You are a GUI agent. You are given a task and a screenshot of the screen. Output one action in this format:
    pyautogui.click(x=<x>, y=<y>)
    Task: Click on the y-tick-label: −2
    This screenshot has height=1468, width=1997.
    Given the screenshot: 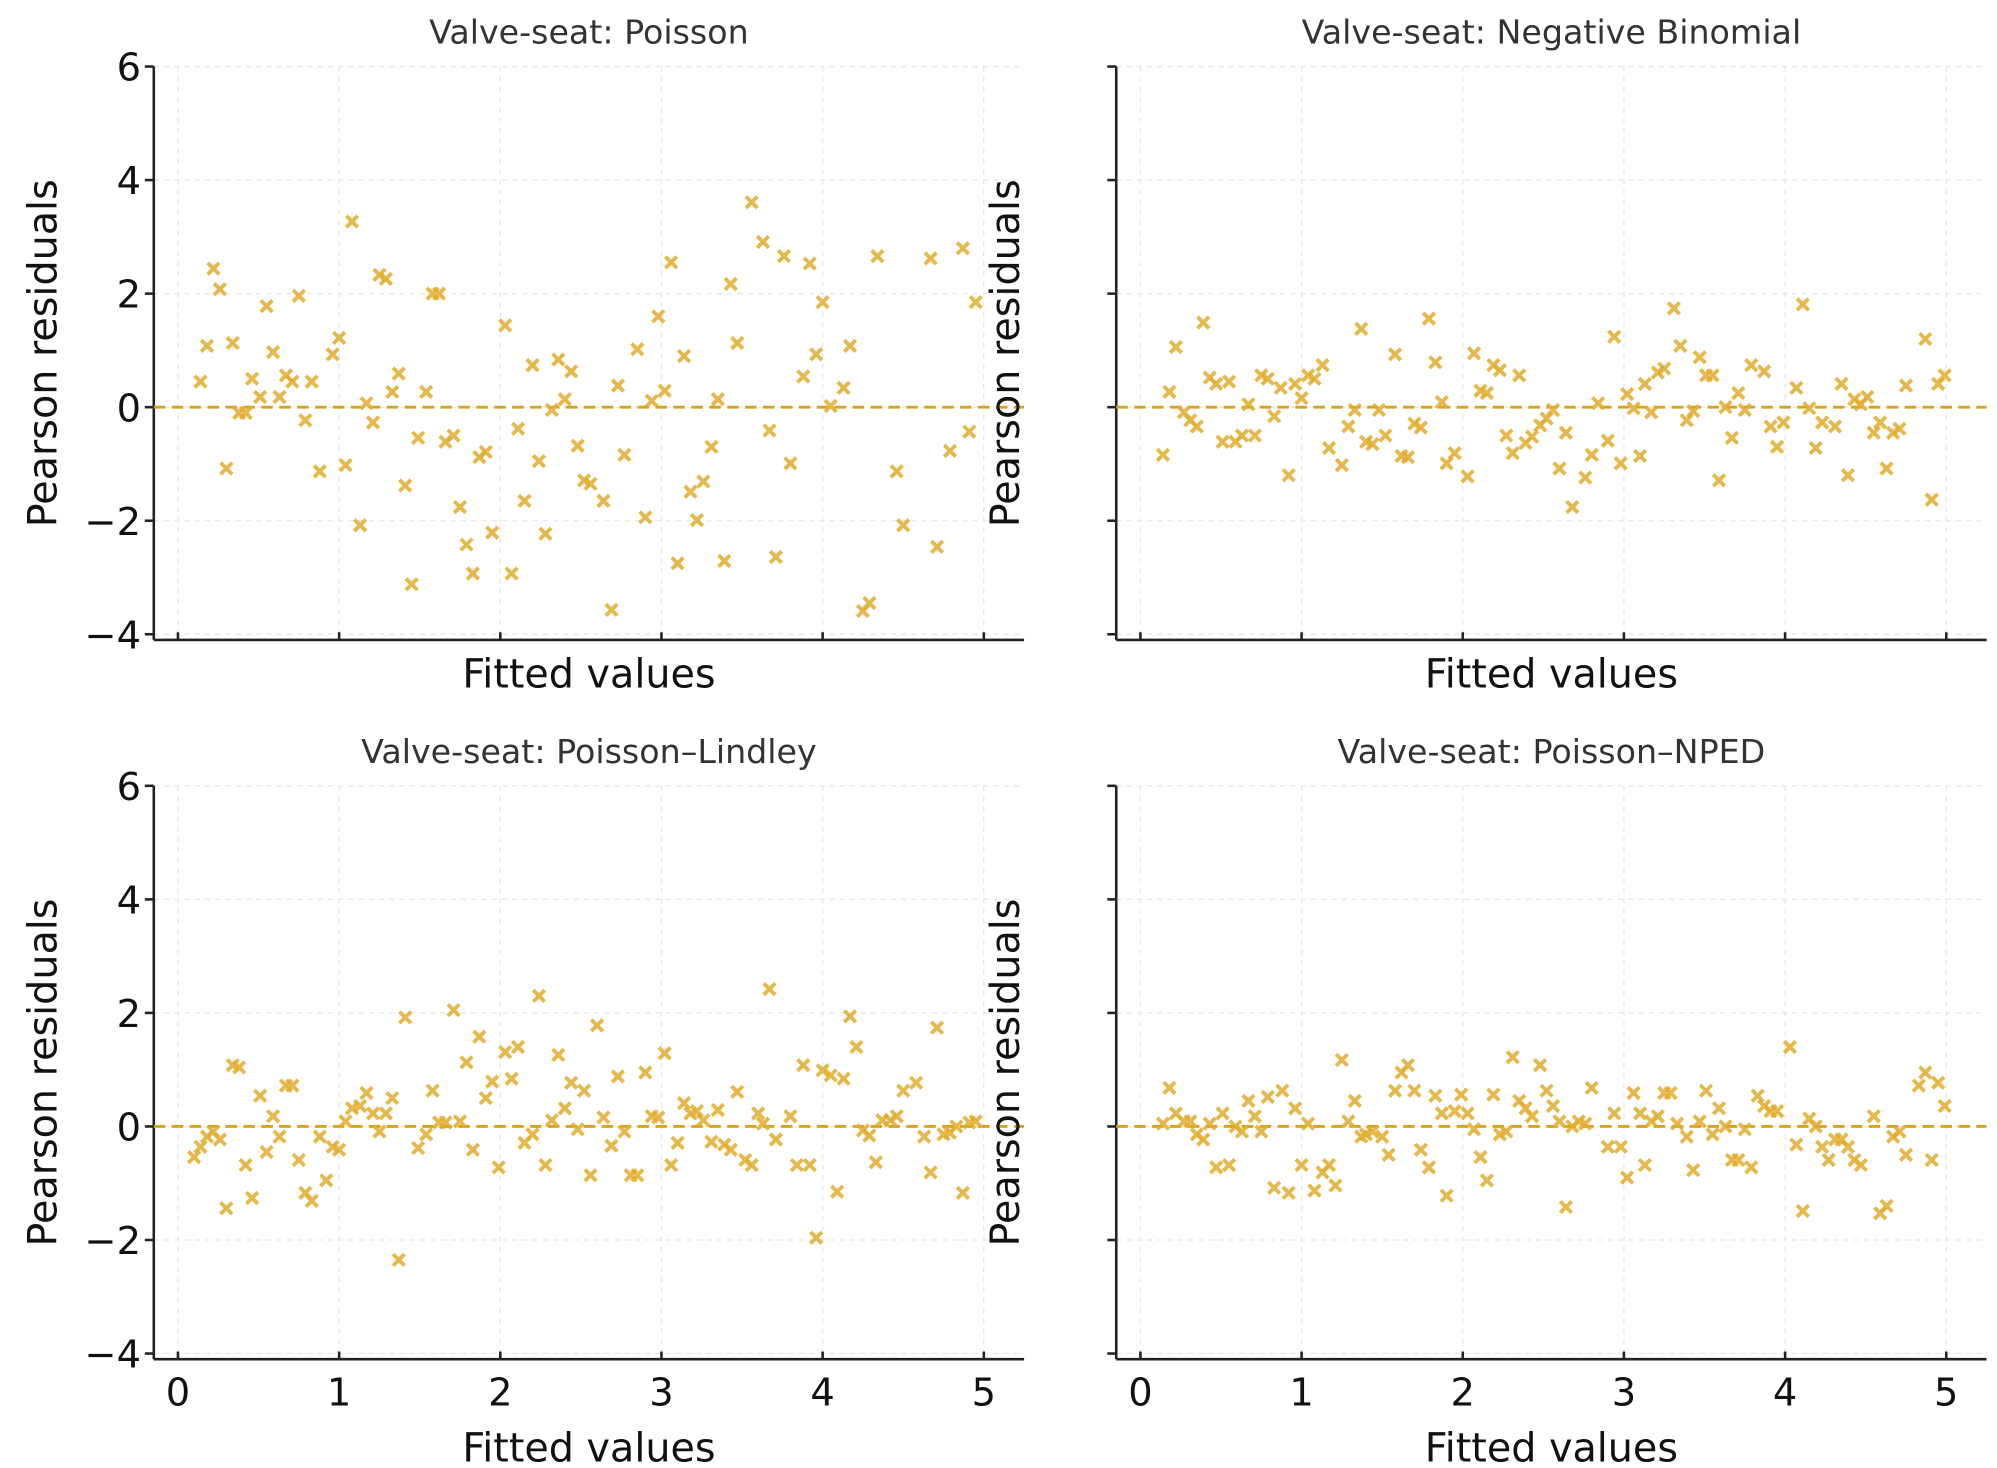 What is the action you would take?
    pyautogui.click(x=112, y=1241)
    